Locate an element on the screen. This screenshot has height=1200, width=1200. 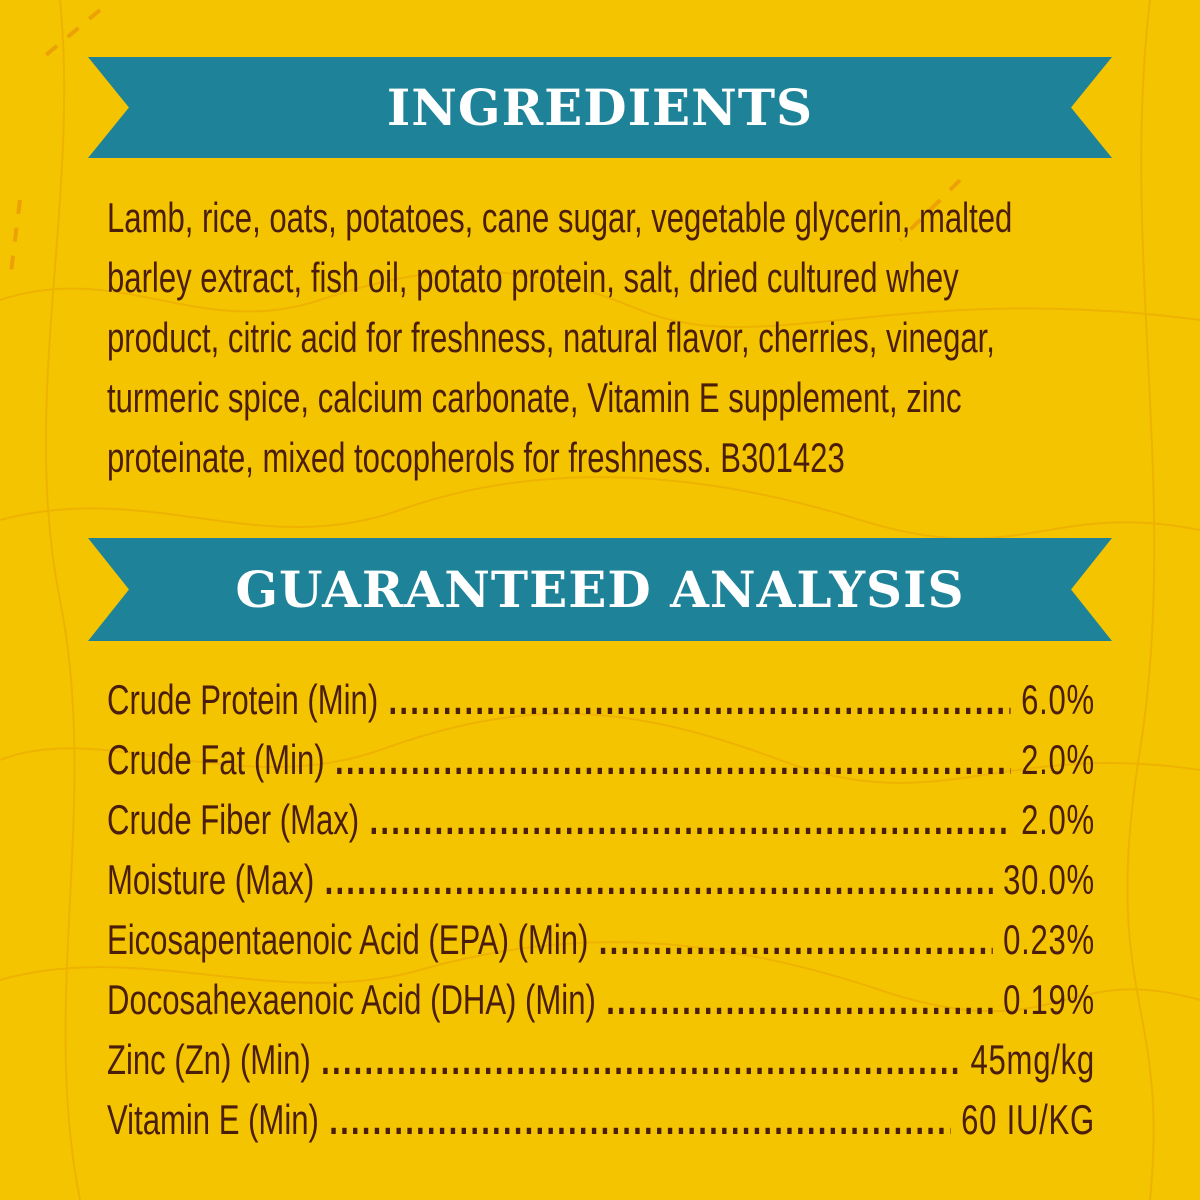
row-label: Crude Fat (Min) is located at coordinates (216, 759).